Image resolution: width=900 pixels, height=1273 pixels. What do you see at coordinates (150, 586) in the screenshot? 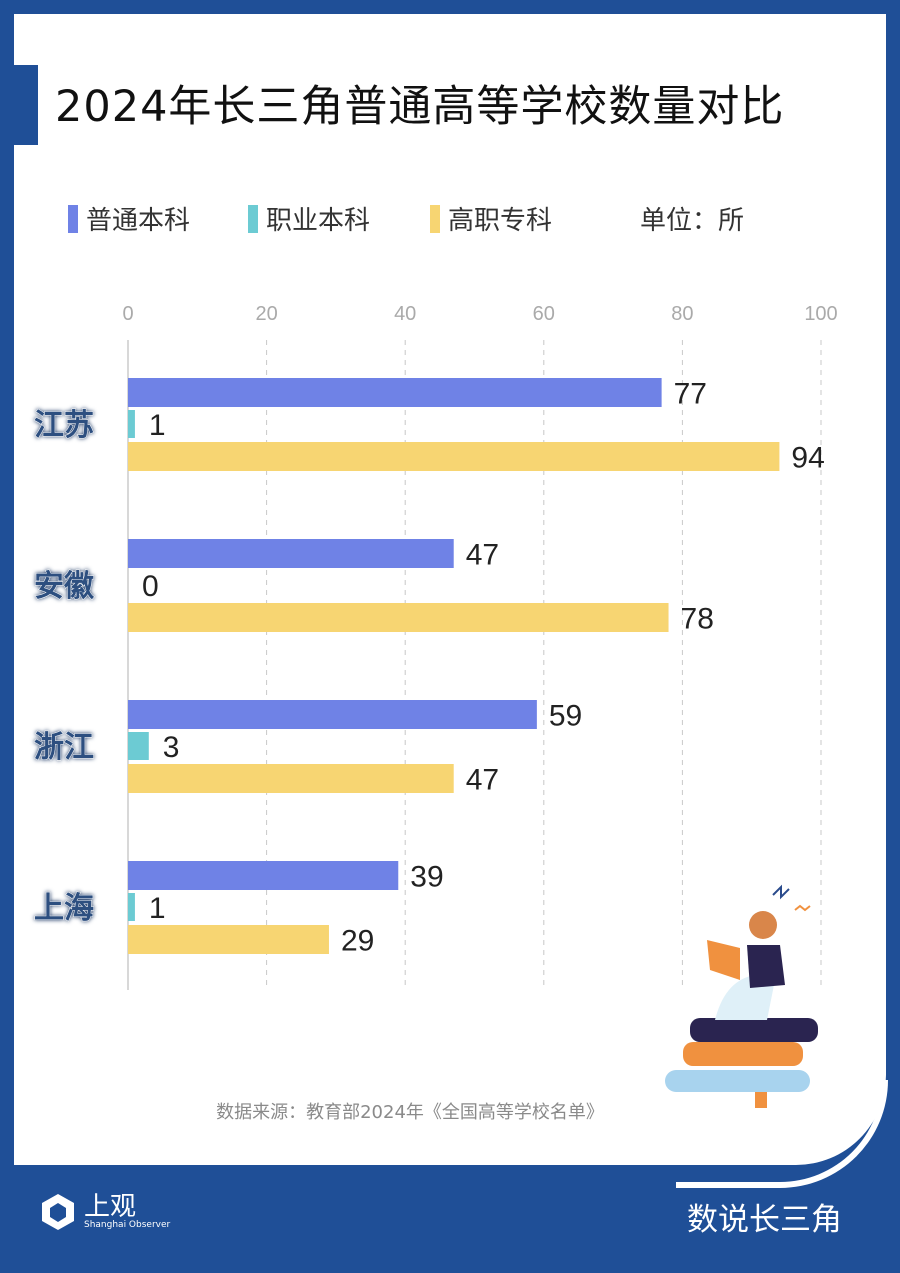
I see `data-label: 0` at bounding box center [150, 586].